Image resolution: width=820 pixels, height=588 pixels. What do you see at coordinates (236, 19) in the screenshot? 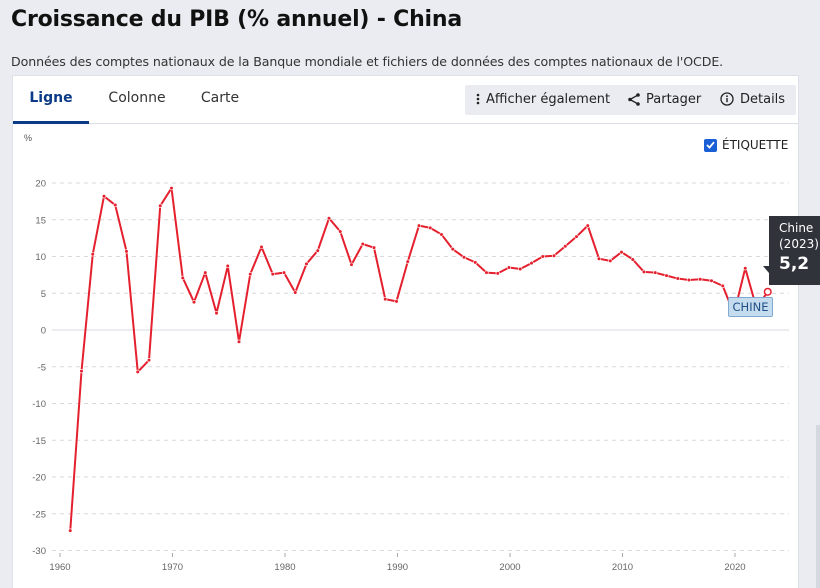
I see `page-title: Croissance du PIB (% annuel) - China` at bounding box center [236, 19].